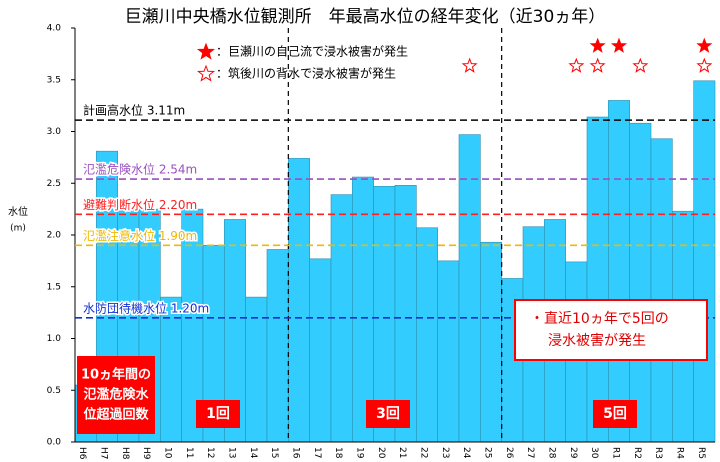 The height and width of the screenshot is (462, 720). Describe the element at coordinates (381, 453) in the screenshot. I see `x-tick-label: 20` at that location.